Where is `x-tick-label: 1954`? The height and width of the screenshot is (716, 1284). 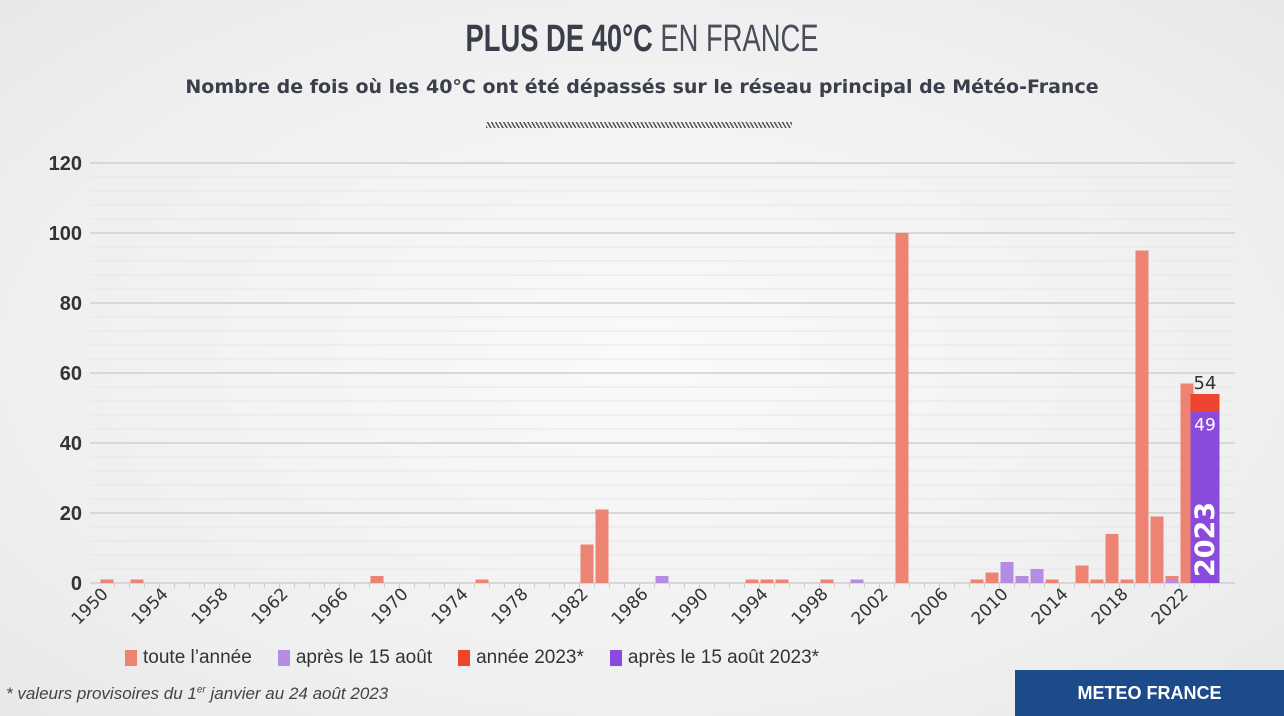 x-tick-label: 1954 is located at coordinates (150, 606).